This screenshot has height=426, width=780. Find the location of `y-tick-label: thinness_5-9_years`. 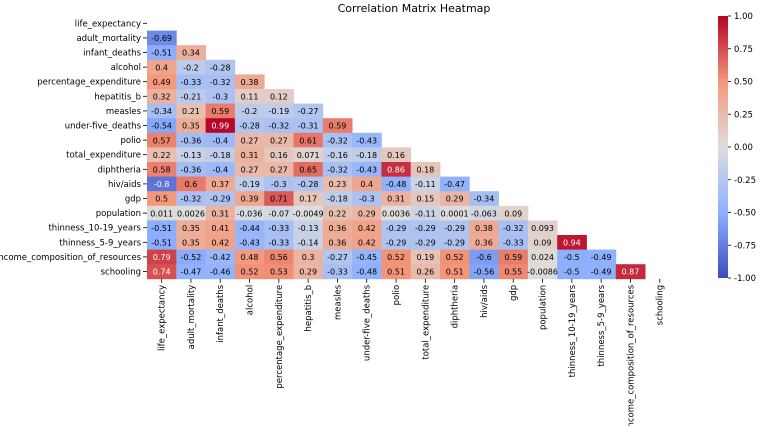

y-tick-label: thinness_5-9_years is located at coordinates (100, 243).